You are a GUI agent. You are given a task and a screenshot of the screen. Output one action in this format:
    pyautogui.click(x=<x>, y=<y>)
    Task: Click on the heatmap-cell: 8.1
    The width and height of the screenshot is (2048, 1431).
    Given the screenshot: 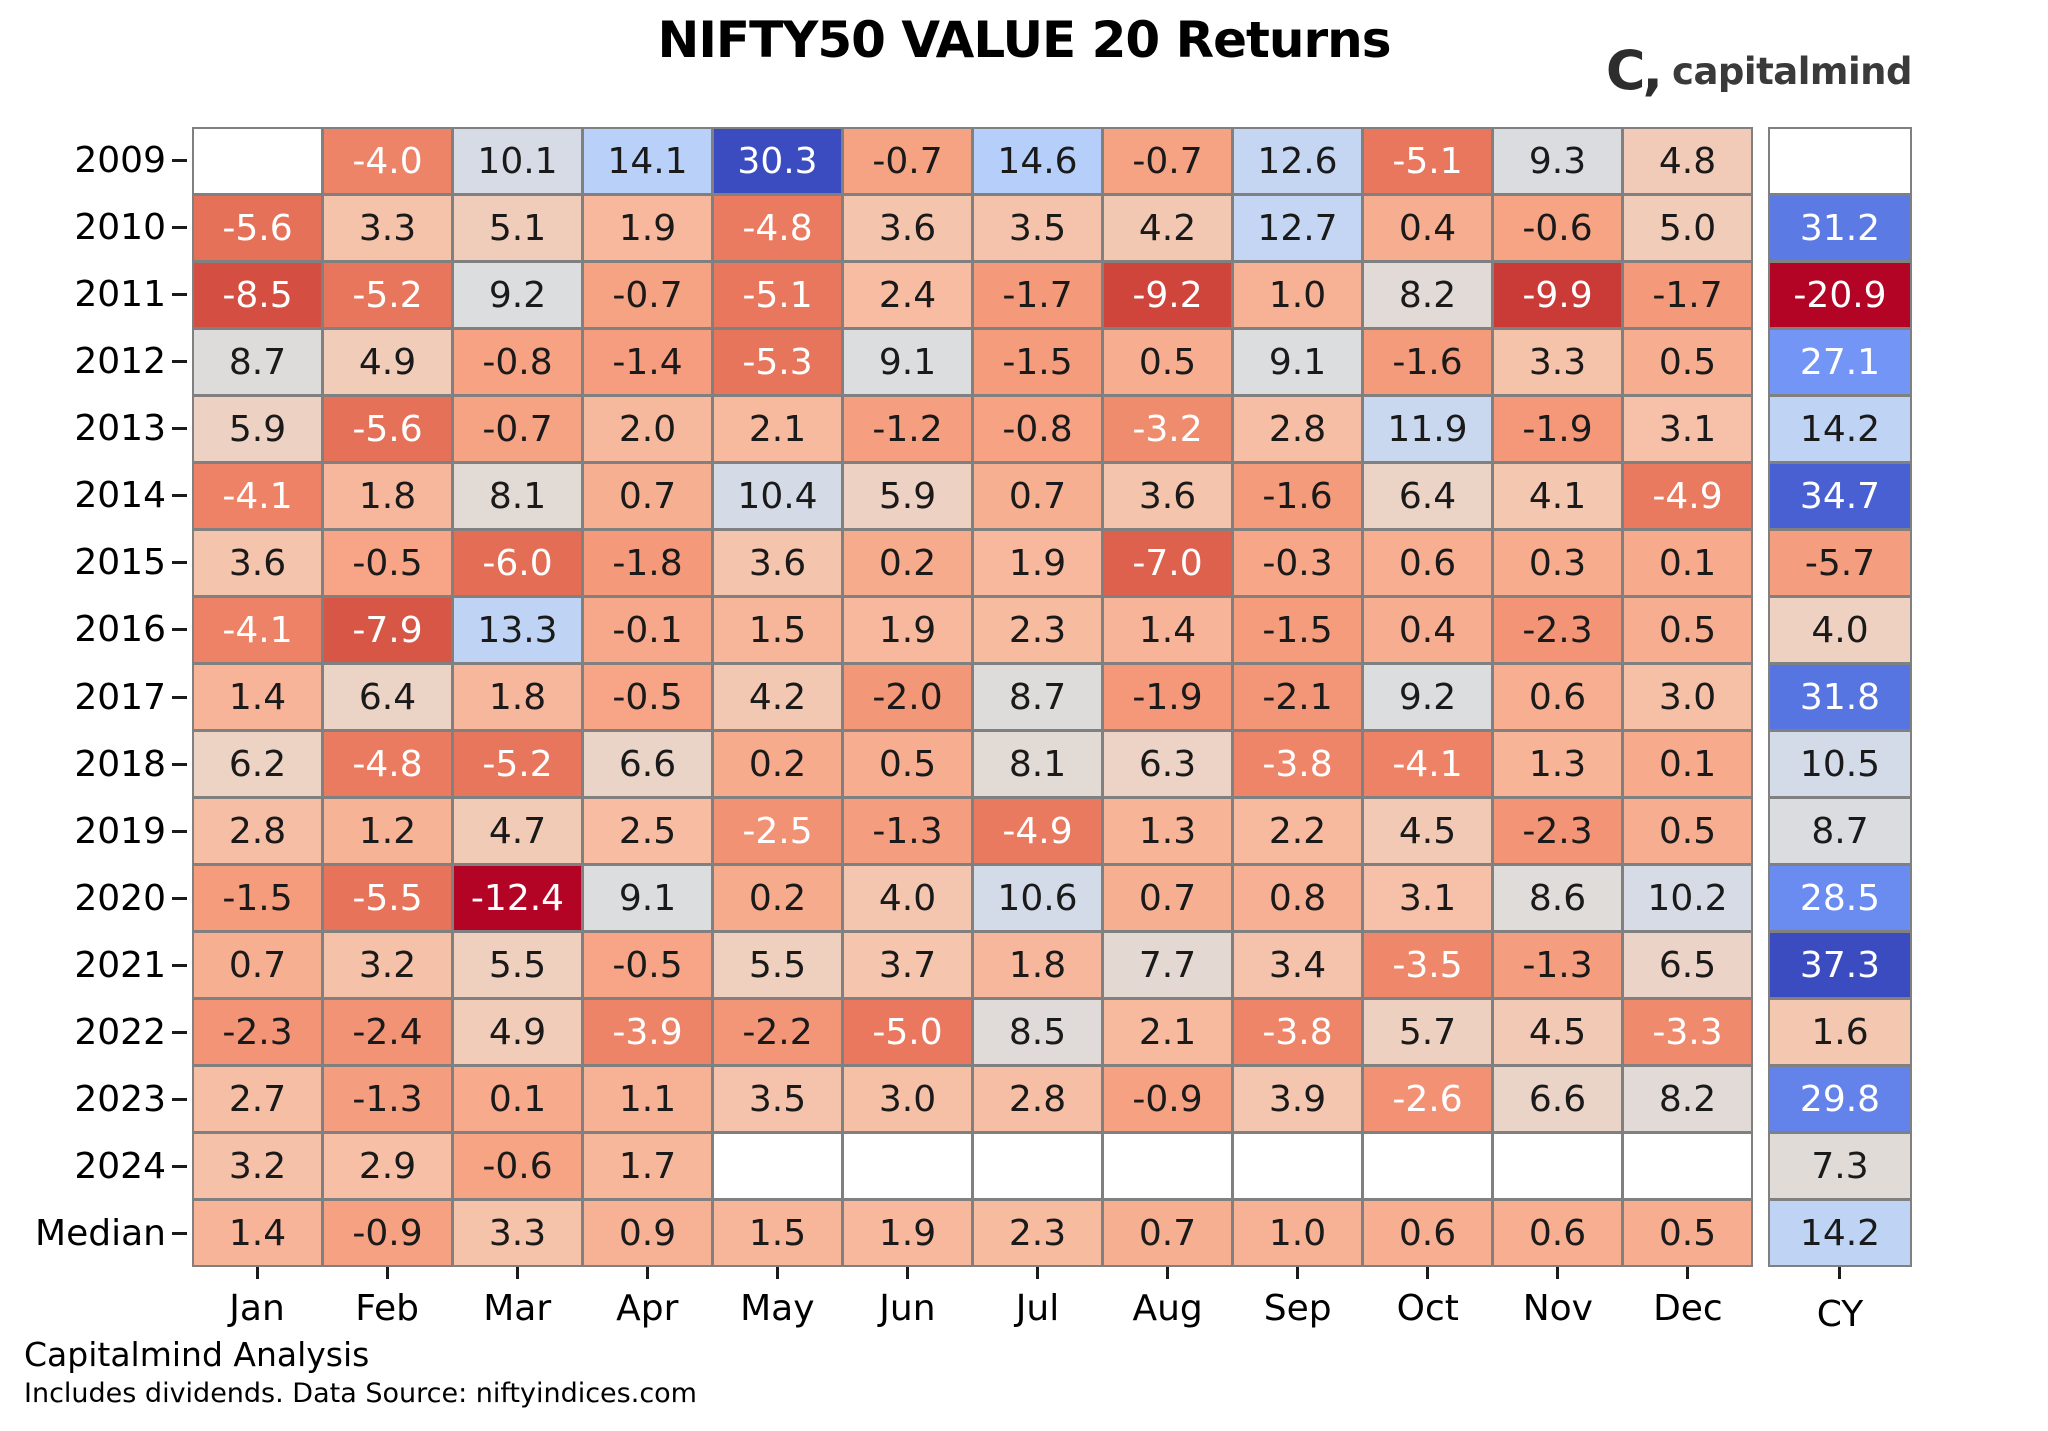 What is the action you would take?
    pyautogui.click(x=517, y=496)
    